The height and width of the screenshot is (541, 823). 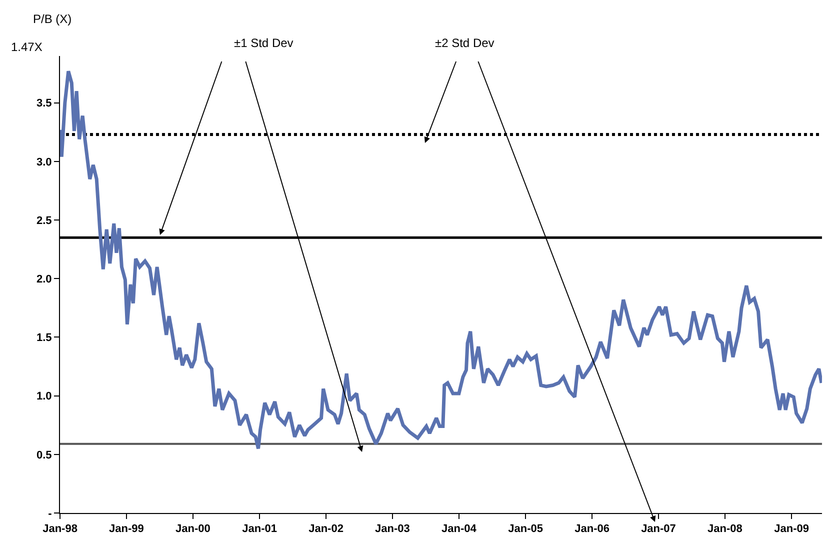 I want to click on y-tick-label: 1.5, so click(x=44, y=338).